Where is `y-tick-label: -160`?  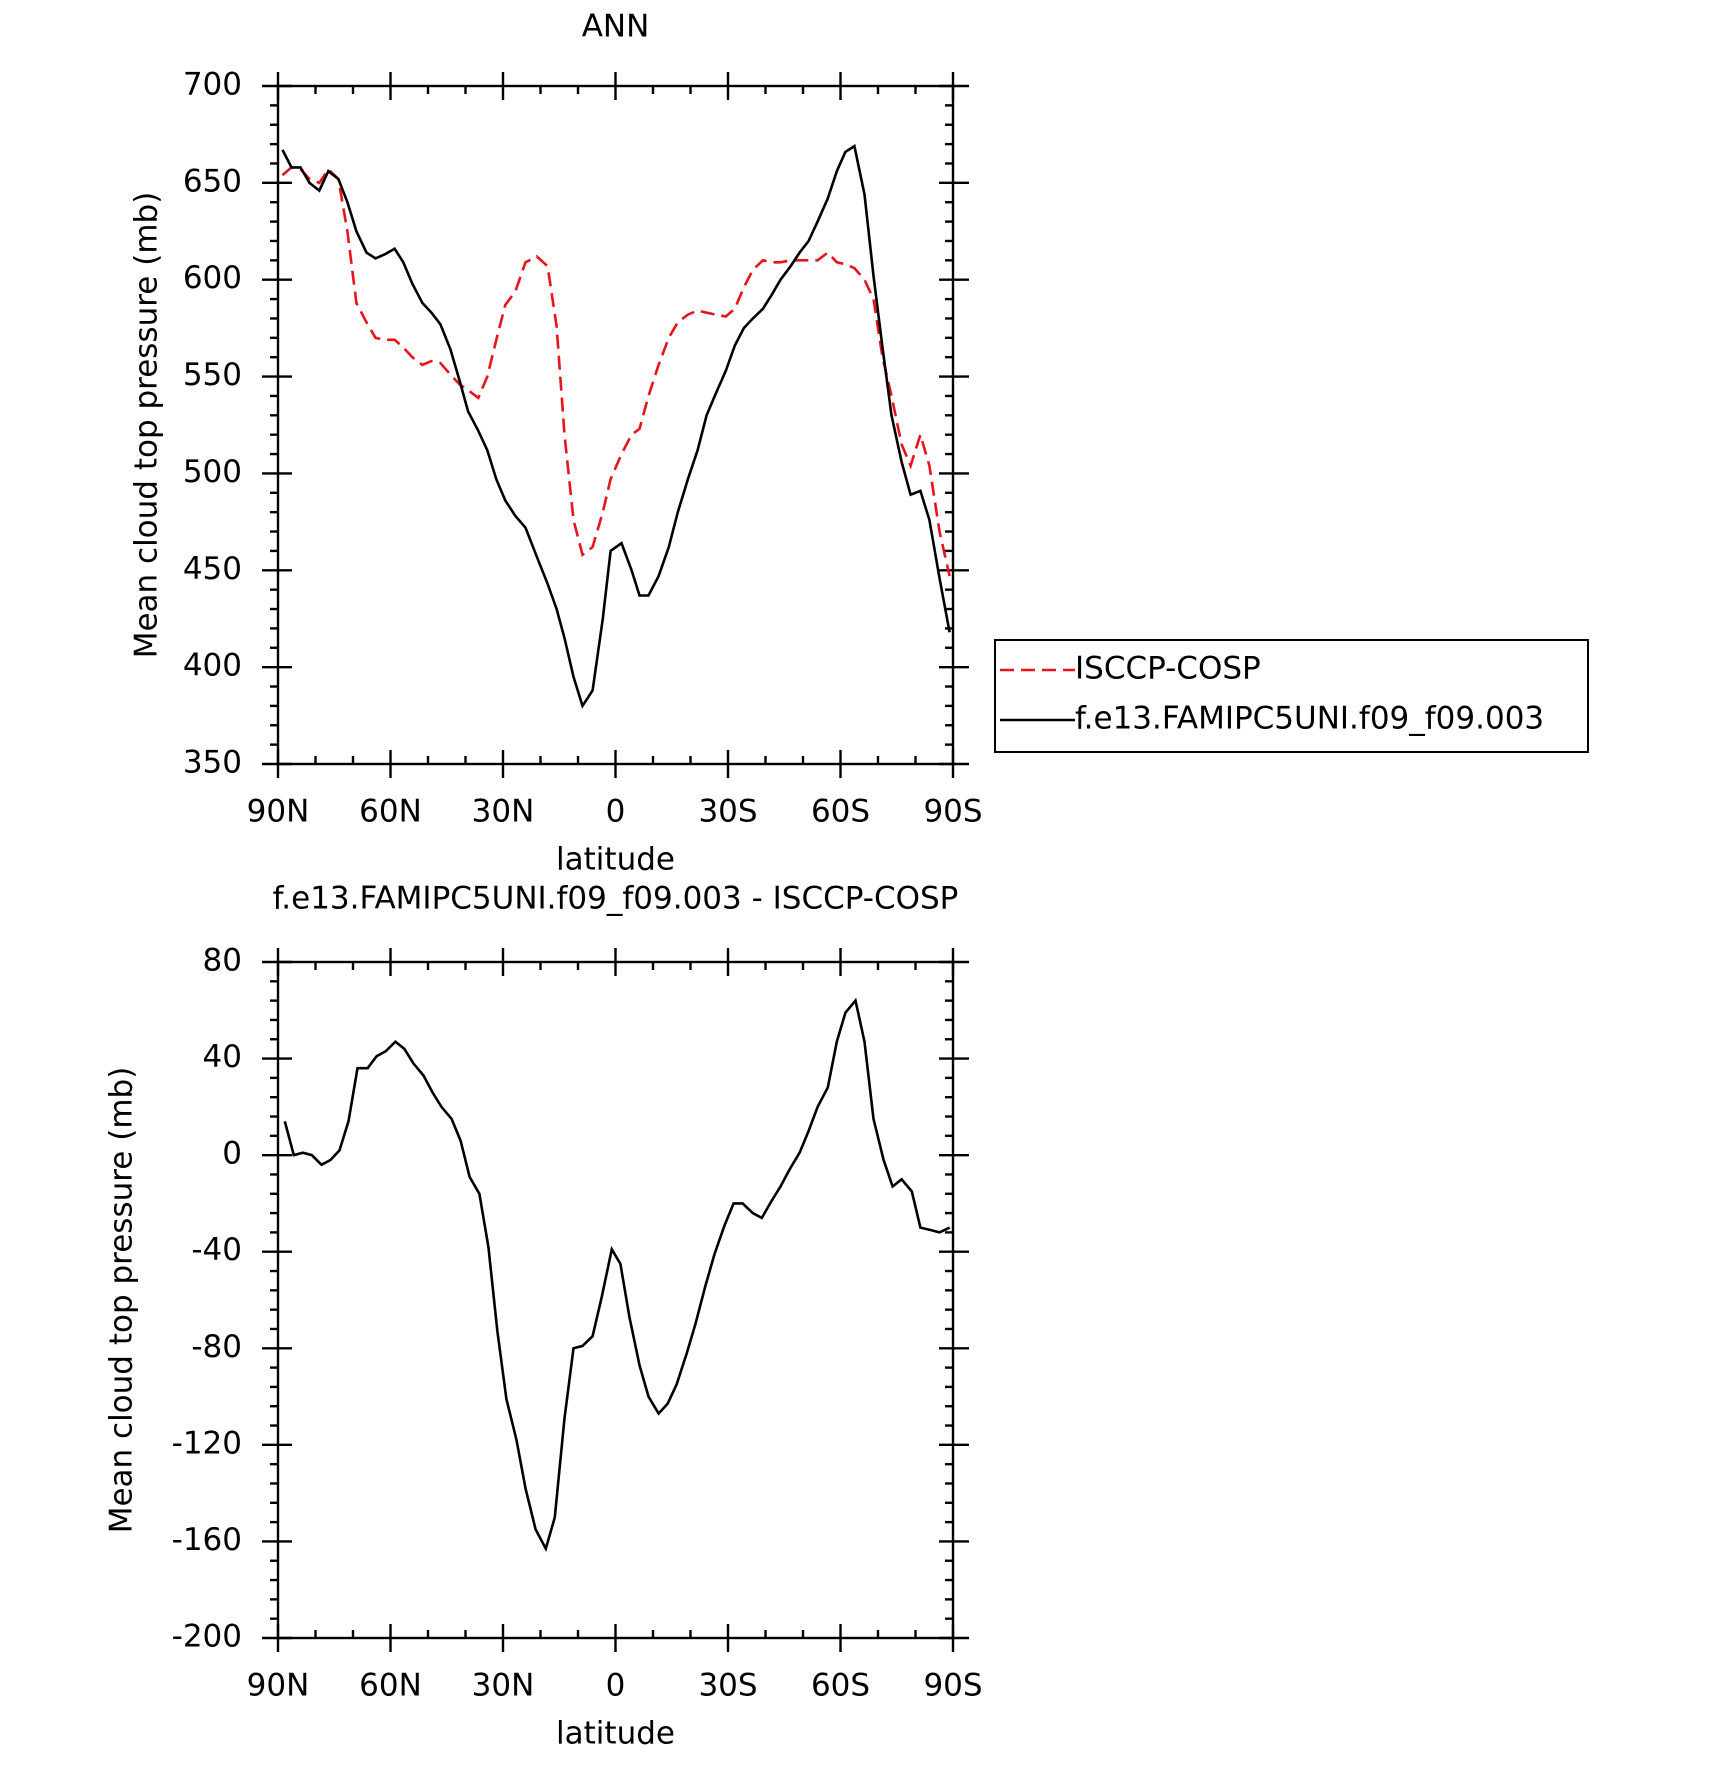 y-tick-label: -160 is located at coordinates (207, 1540).